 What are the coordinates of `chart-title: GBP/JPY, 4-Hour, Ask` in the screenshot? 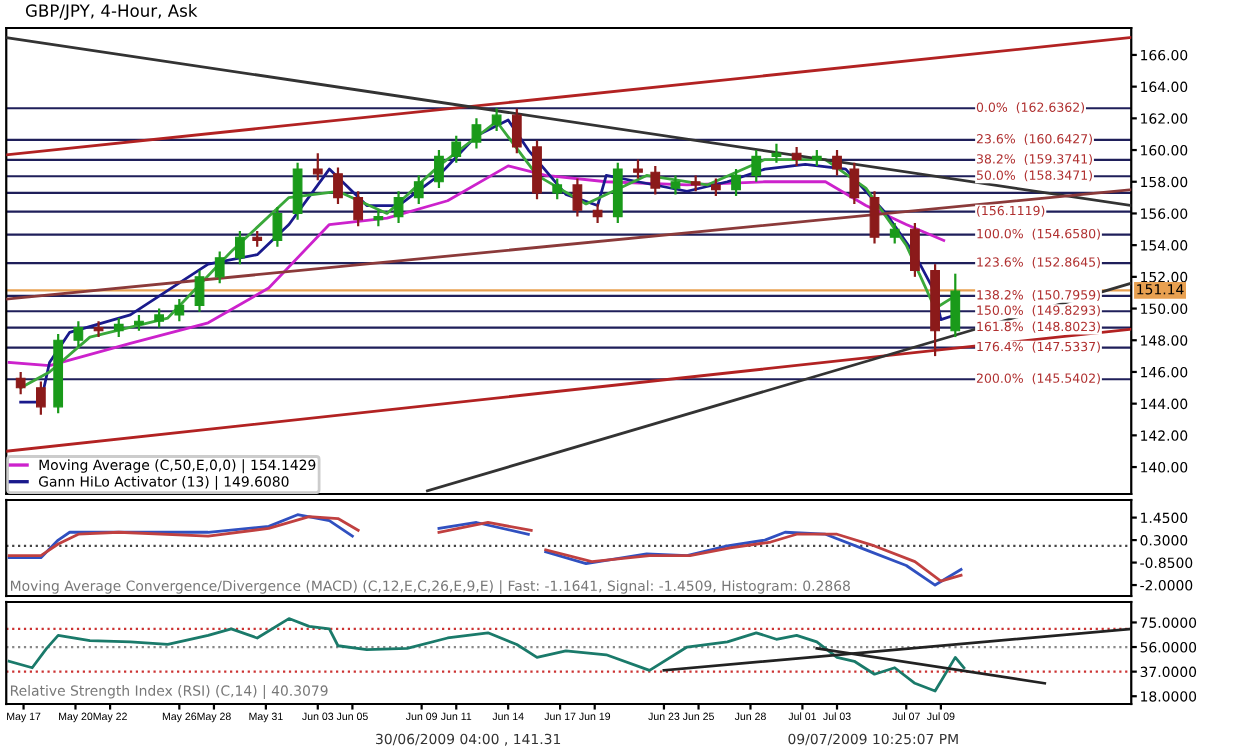 It's located at (111, 12).